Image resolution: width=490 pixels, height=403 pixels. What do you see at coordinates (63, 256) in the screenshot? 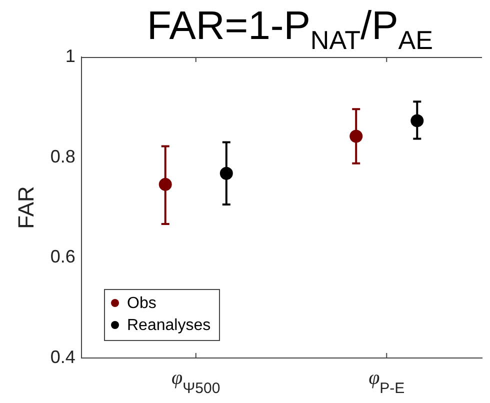
I see `y-tick-label: 0.6` at bounding box center [63, 256].